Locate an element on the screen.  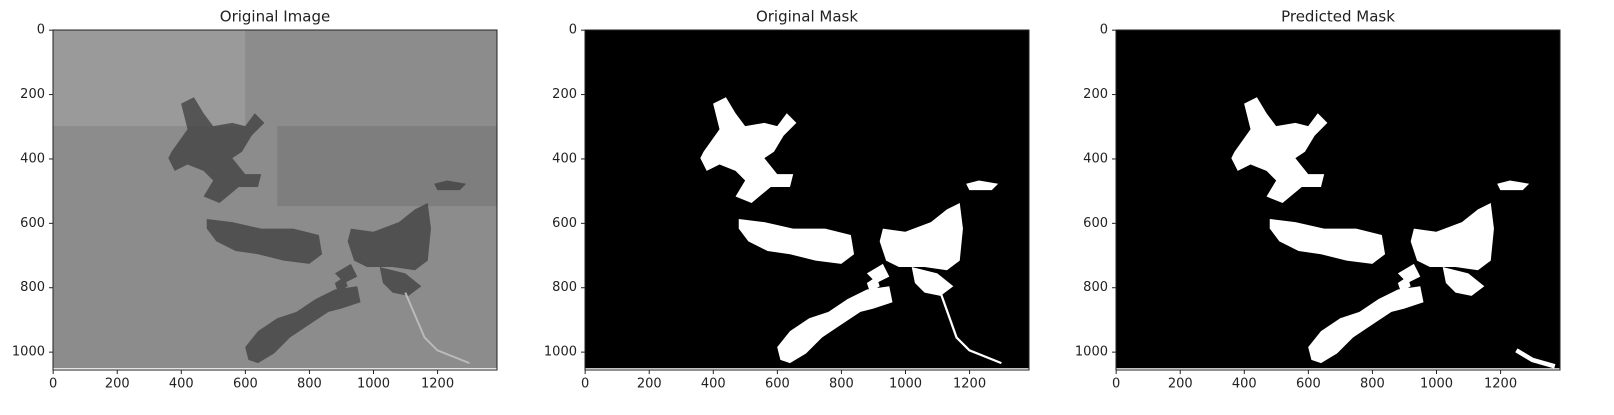
chart-title: Original Image is located at coordinates (275, 17).